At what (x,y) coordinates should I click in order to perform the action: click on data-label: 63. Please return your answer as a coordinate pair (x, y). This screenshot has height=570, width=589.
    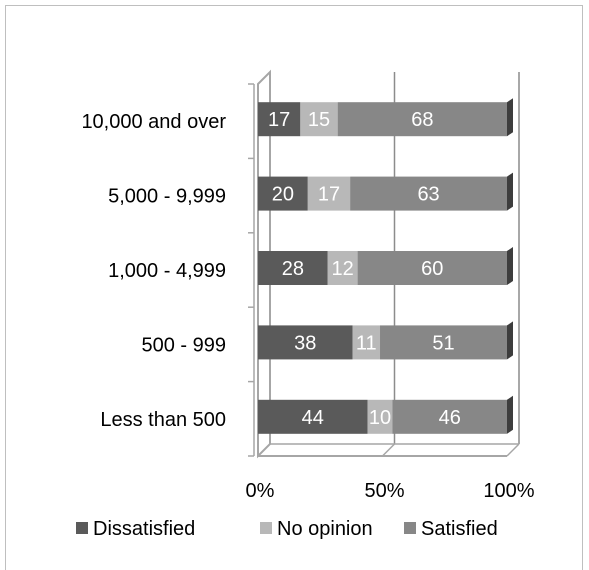
    Looking at the image, I should click on (428, 195).